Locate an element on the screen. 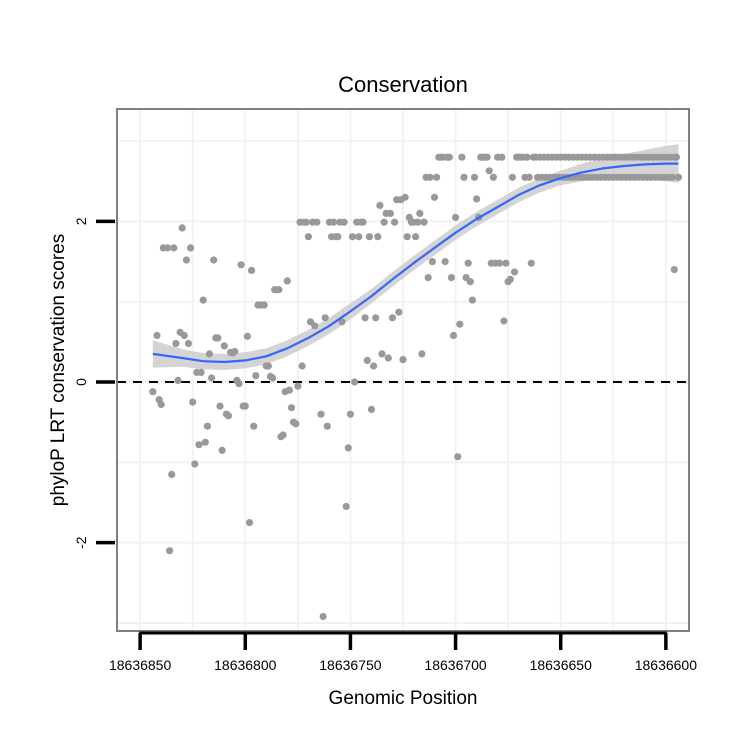 The image size is (750, 750). x-tick-label: 18636750 is located at coordinates (350, 665).